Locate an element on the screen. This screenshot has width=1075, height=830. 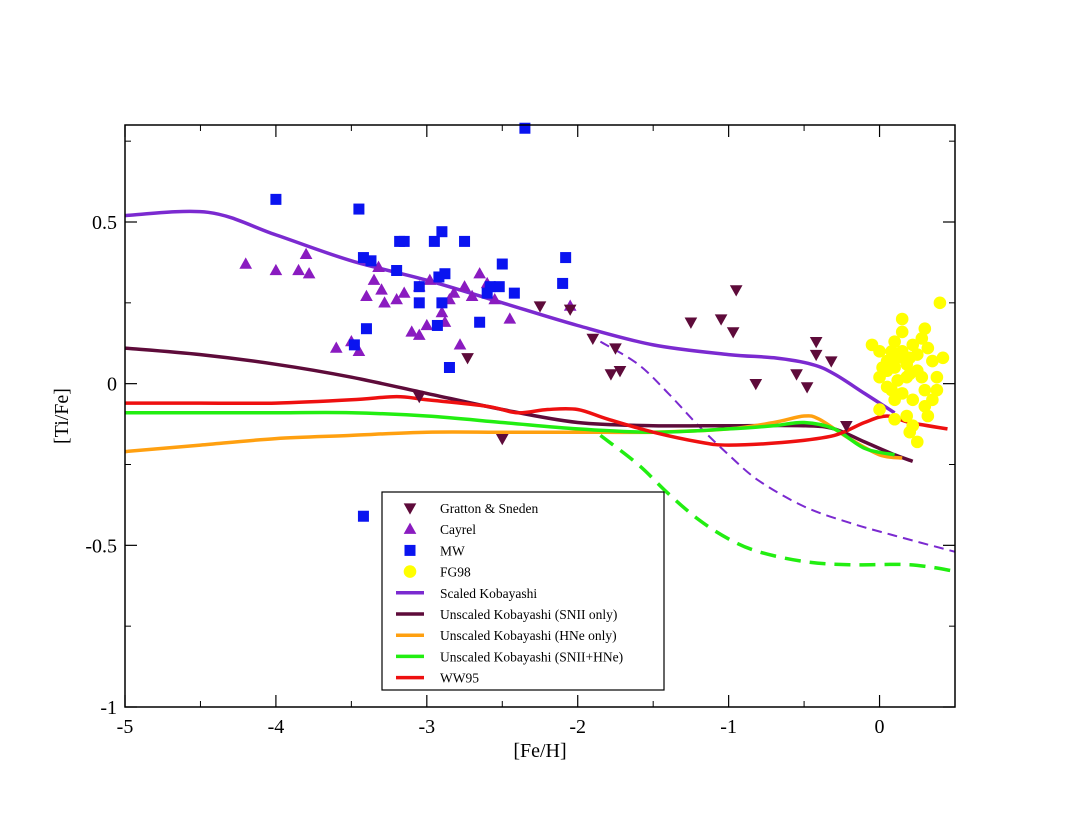
legend-swatch-mw is located at coordinates (410, 550).